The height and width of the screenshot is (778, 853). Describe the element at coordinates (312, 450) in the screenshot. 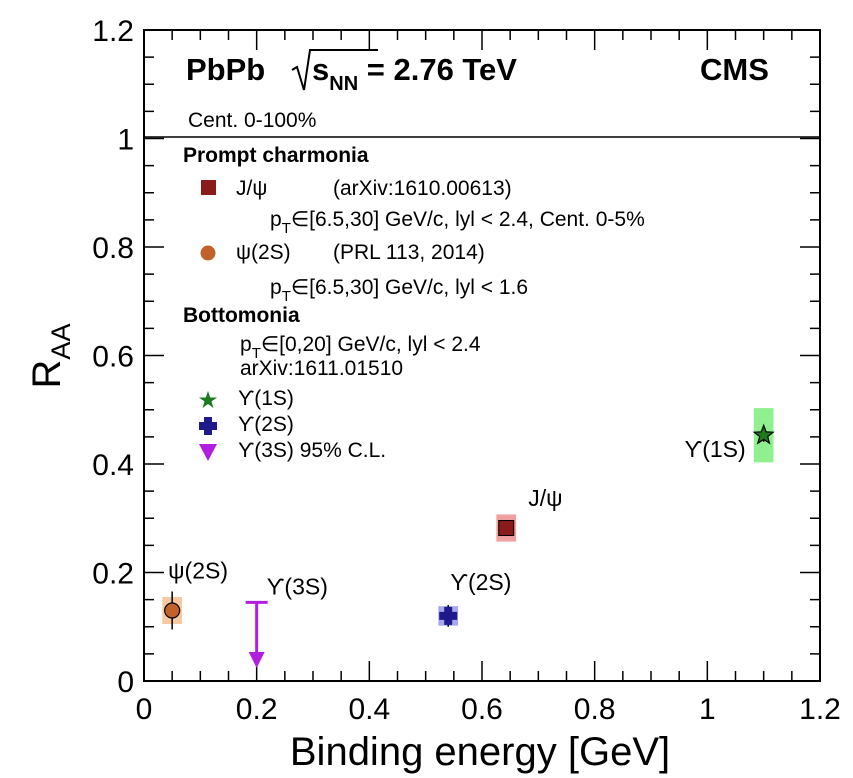

I see `legend-y3s-label: ϒ(3S) 95% C.L.` at that location.